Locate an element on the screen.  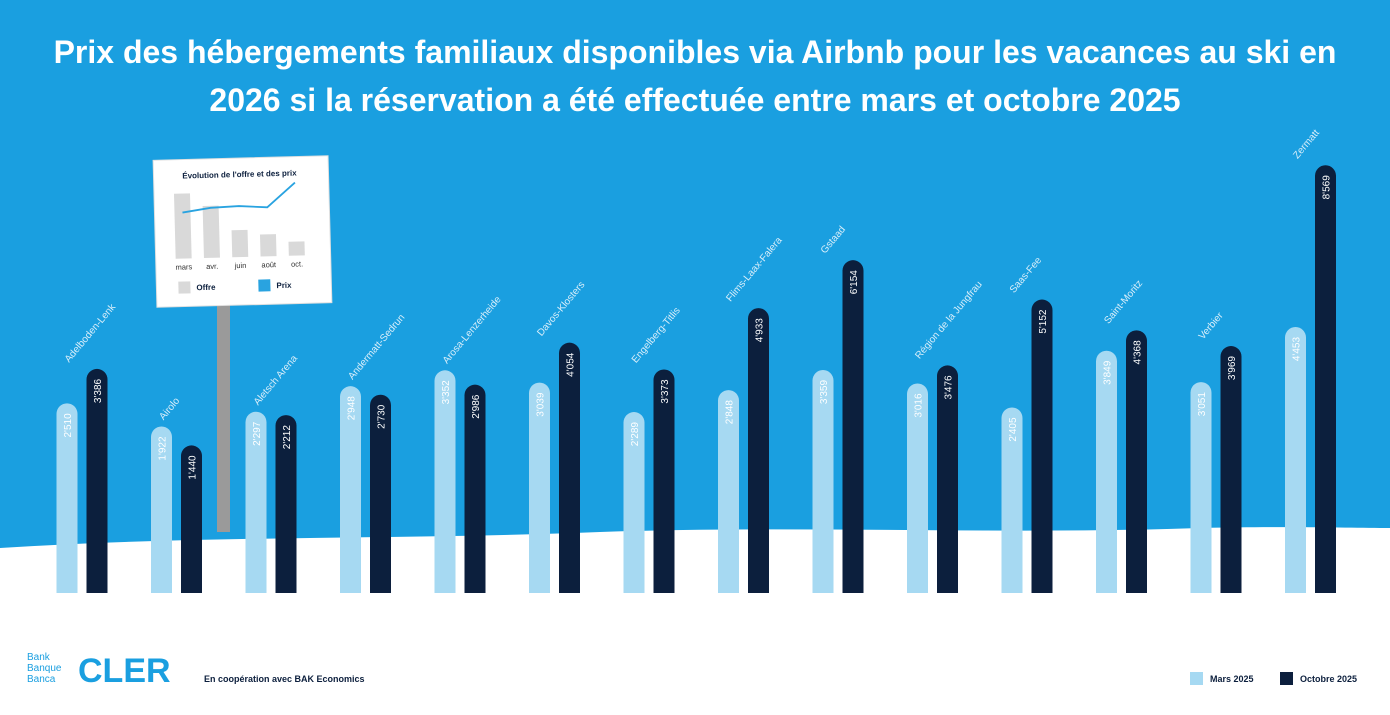
category-label: Davos-Klosters is located at coordinates (561, 309).